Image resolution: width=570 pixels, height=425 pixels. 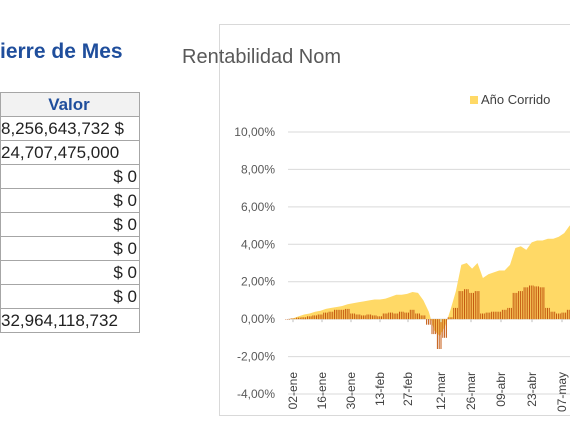 What do you see at coordinates (254, 132) in the screenshot?
I see `y-tick-label: 10,00%` at bounding box center [254, 132].